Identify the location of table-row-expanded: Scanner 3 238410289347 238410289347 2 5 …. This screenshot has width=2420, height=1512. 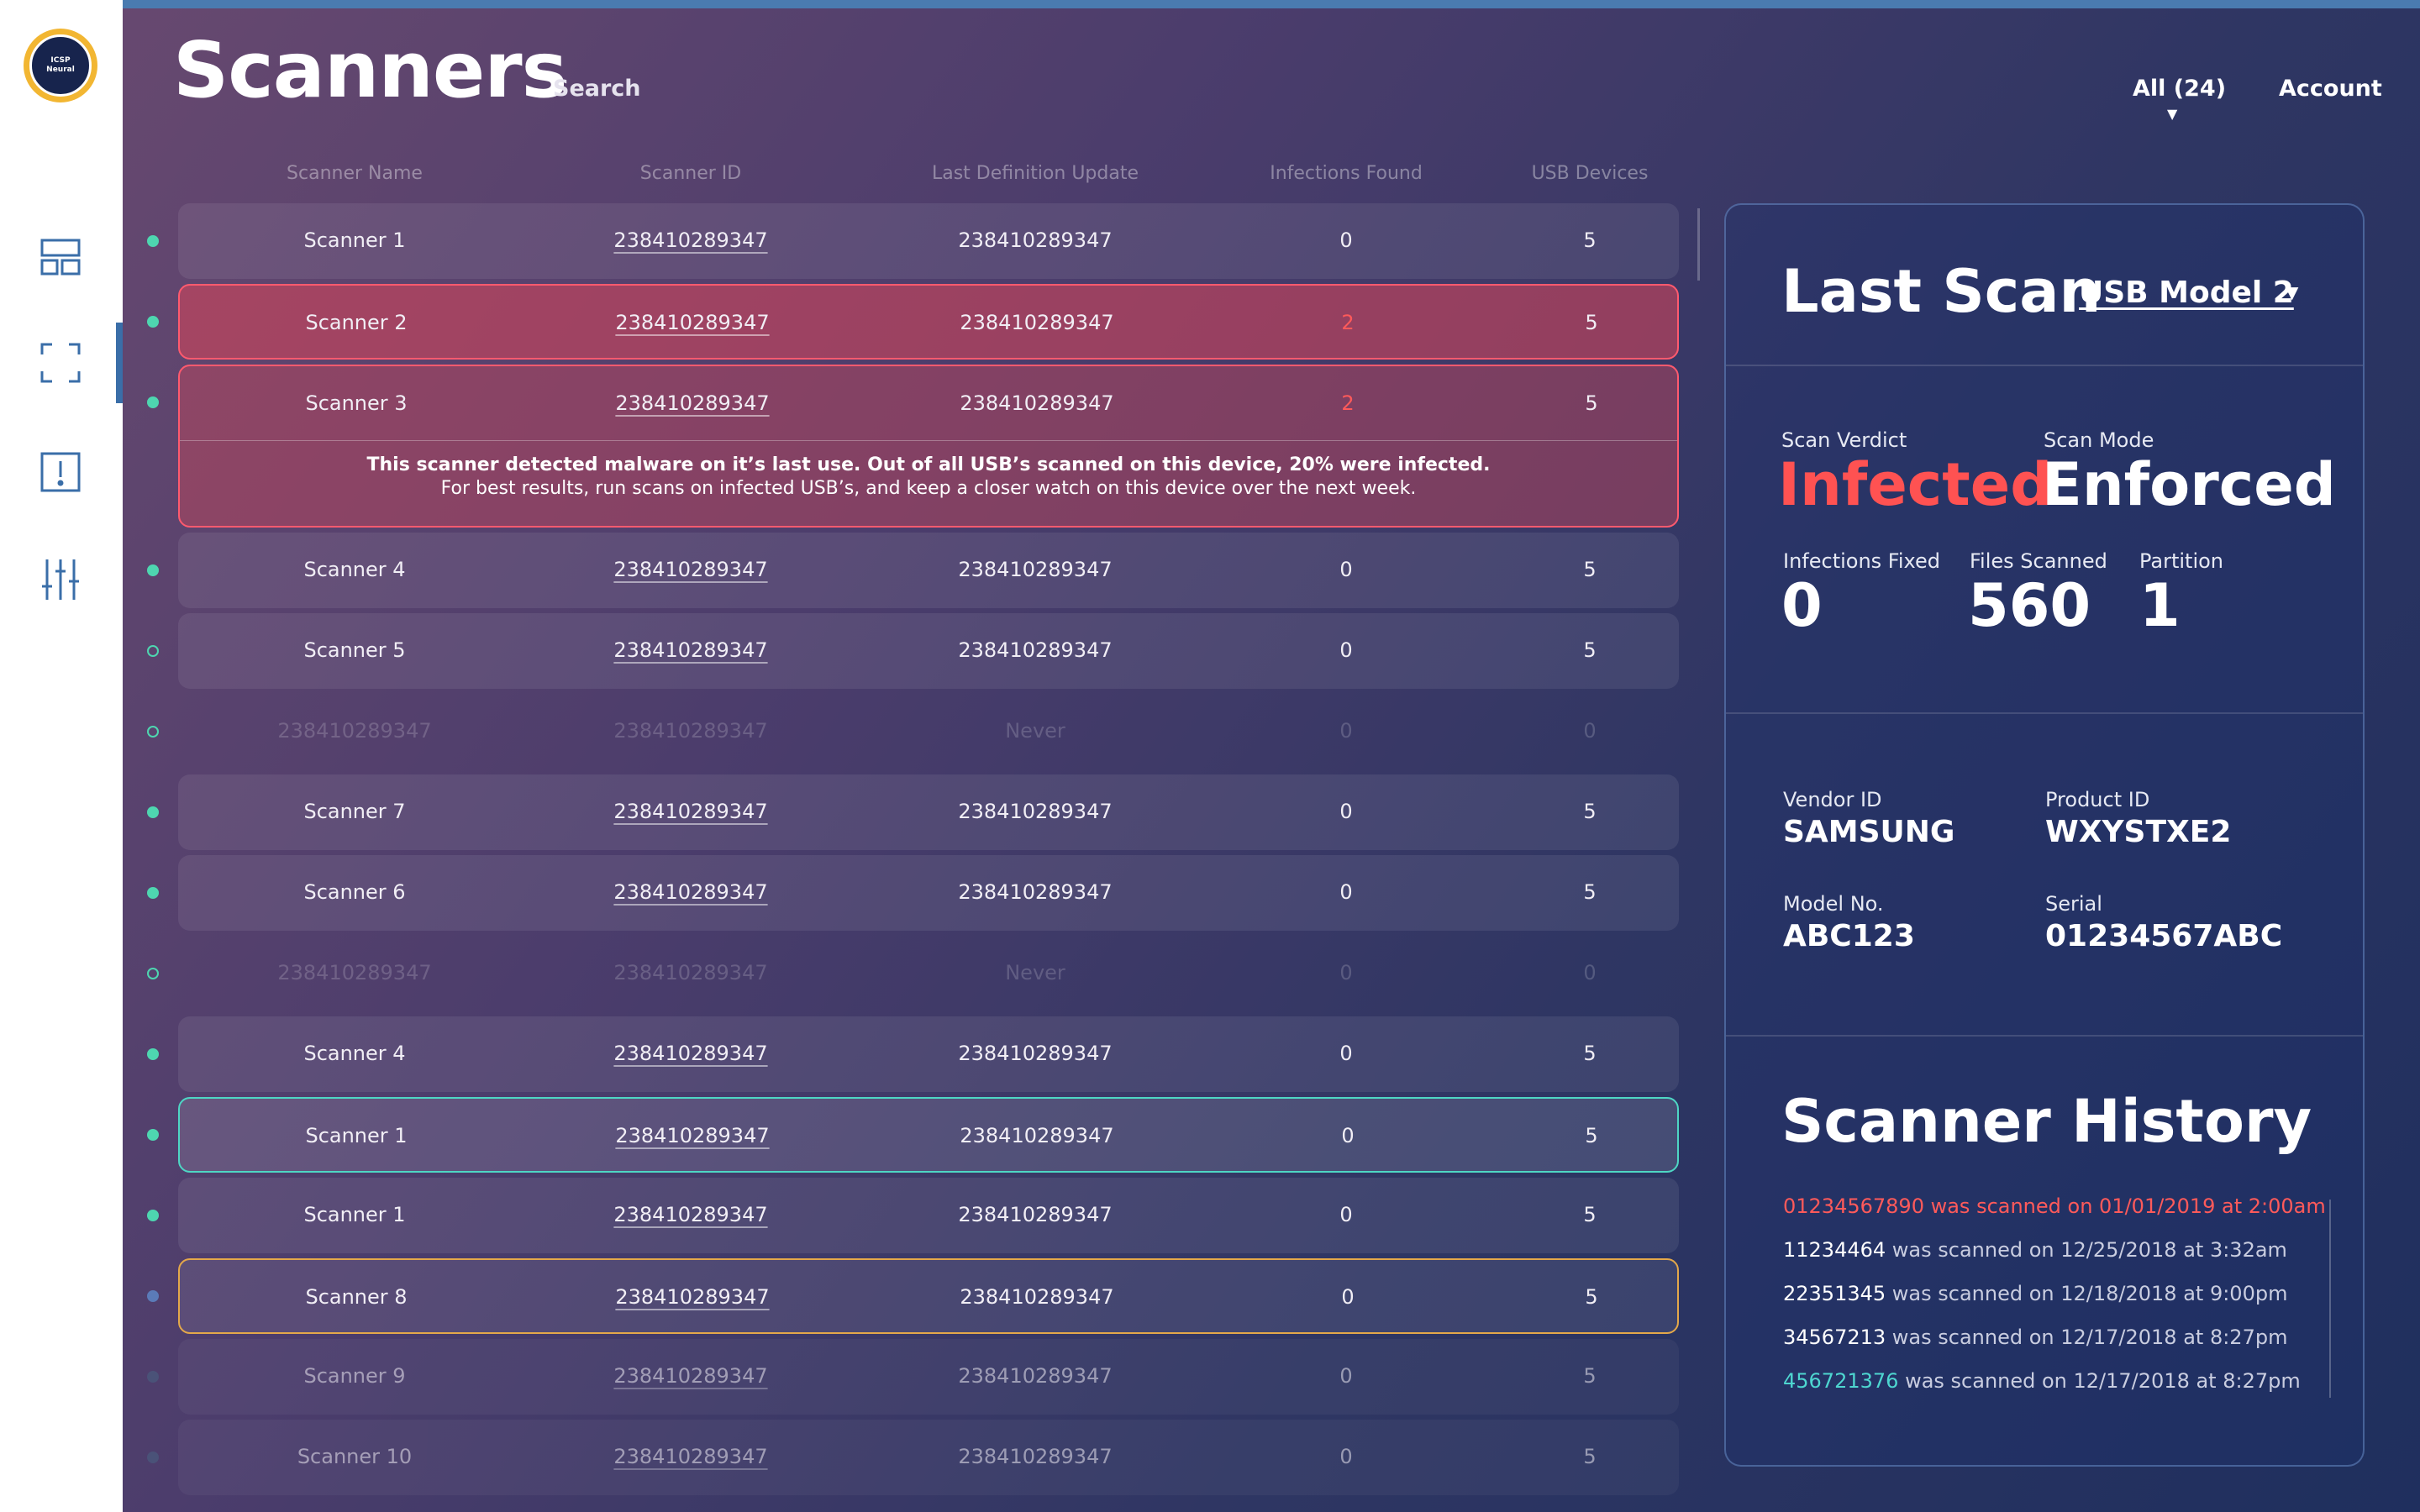
(929, 446).